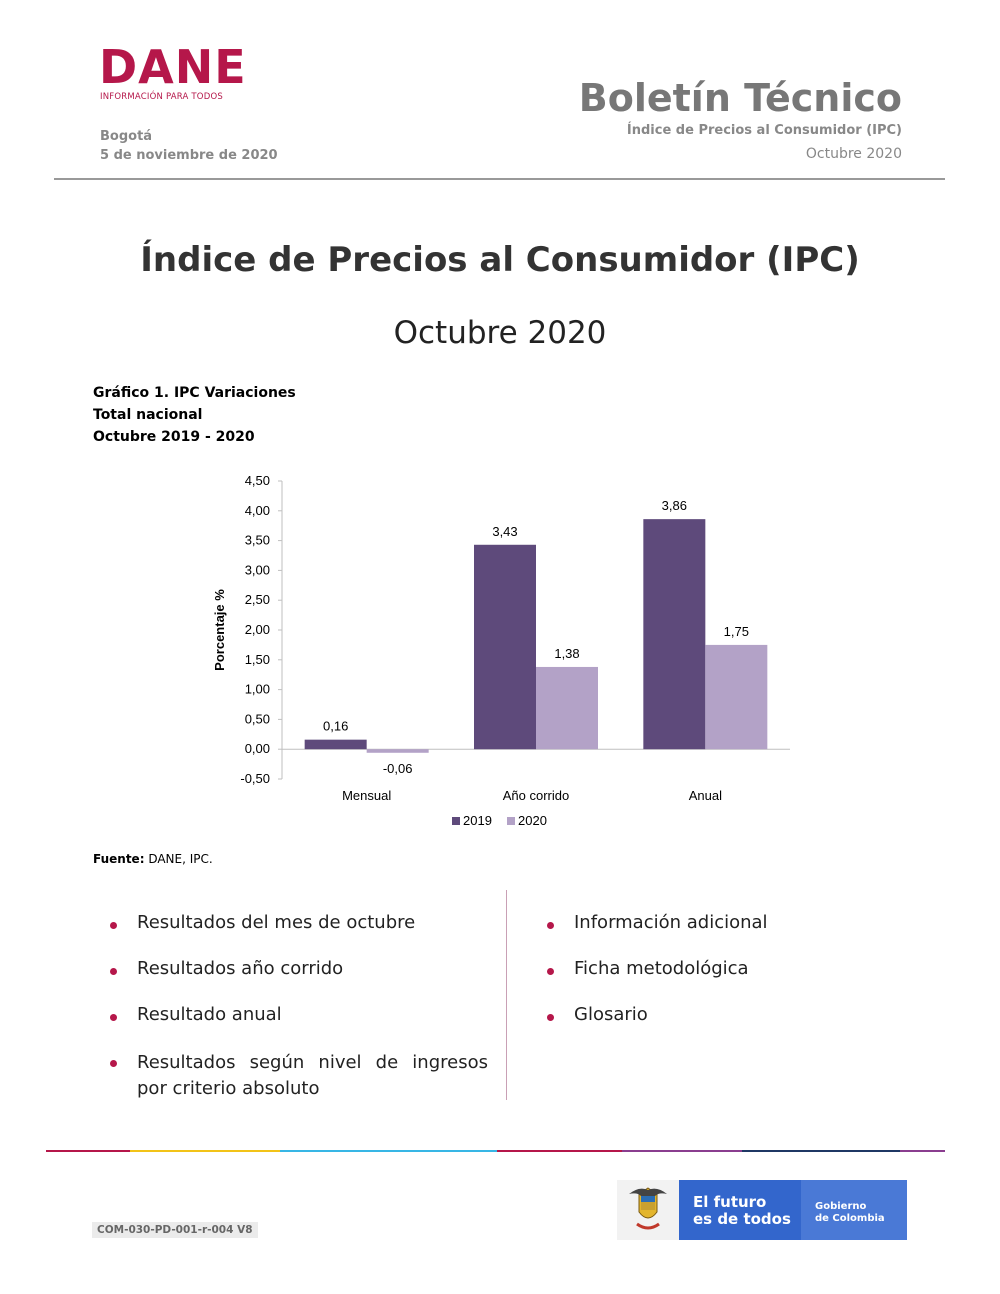  What do you see at coordinates (511, 821) in the screenshot?
I see `legend-swatch-2020` at bounding box center [511, 821].